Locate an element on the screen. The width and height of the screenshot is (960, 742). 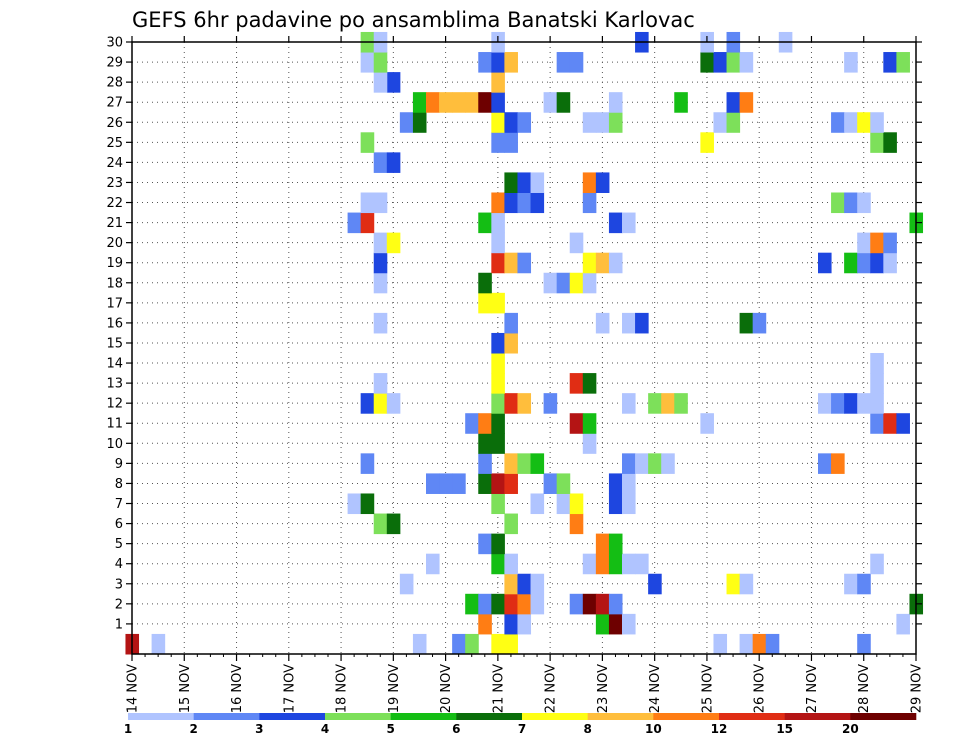
y-tick-label: 21 is located at coordinates (114, 223).